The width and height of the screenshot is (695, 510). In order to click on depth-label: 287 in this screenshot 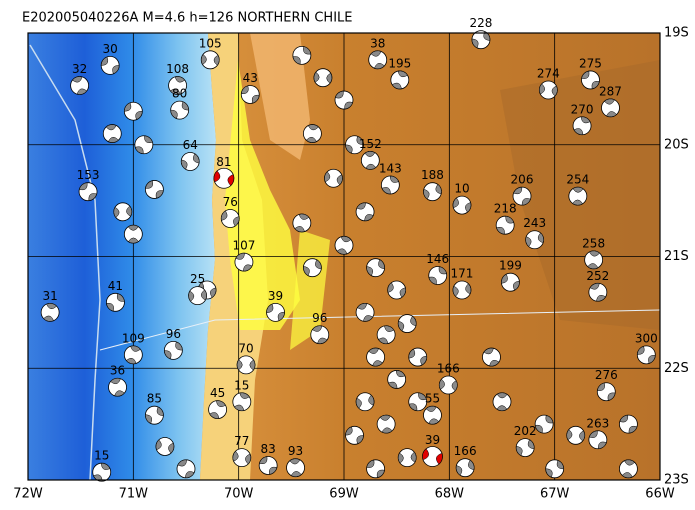, I will do `click(610, 91)`.